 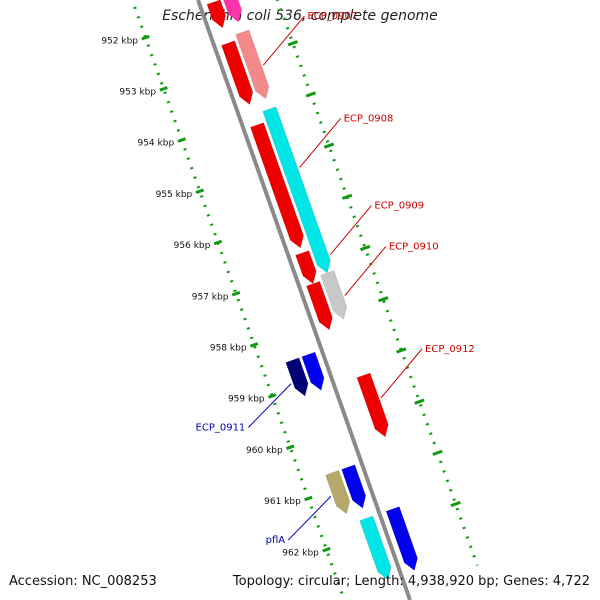 I want to click on axis-tick-label: 955 kbp, so click(x=174, y=195).